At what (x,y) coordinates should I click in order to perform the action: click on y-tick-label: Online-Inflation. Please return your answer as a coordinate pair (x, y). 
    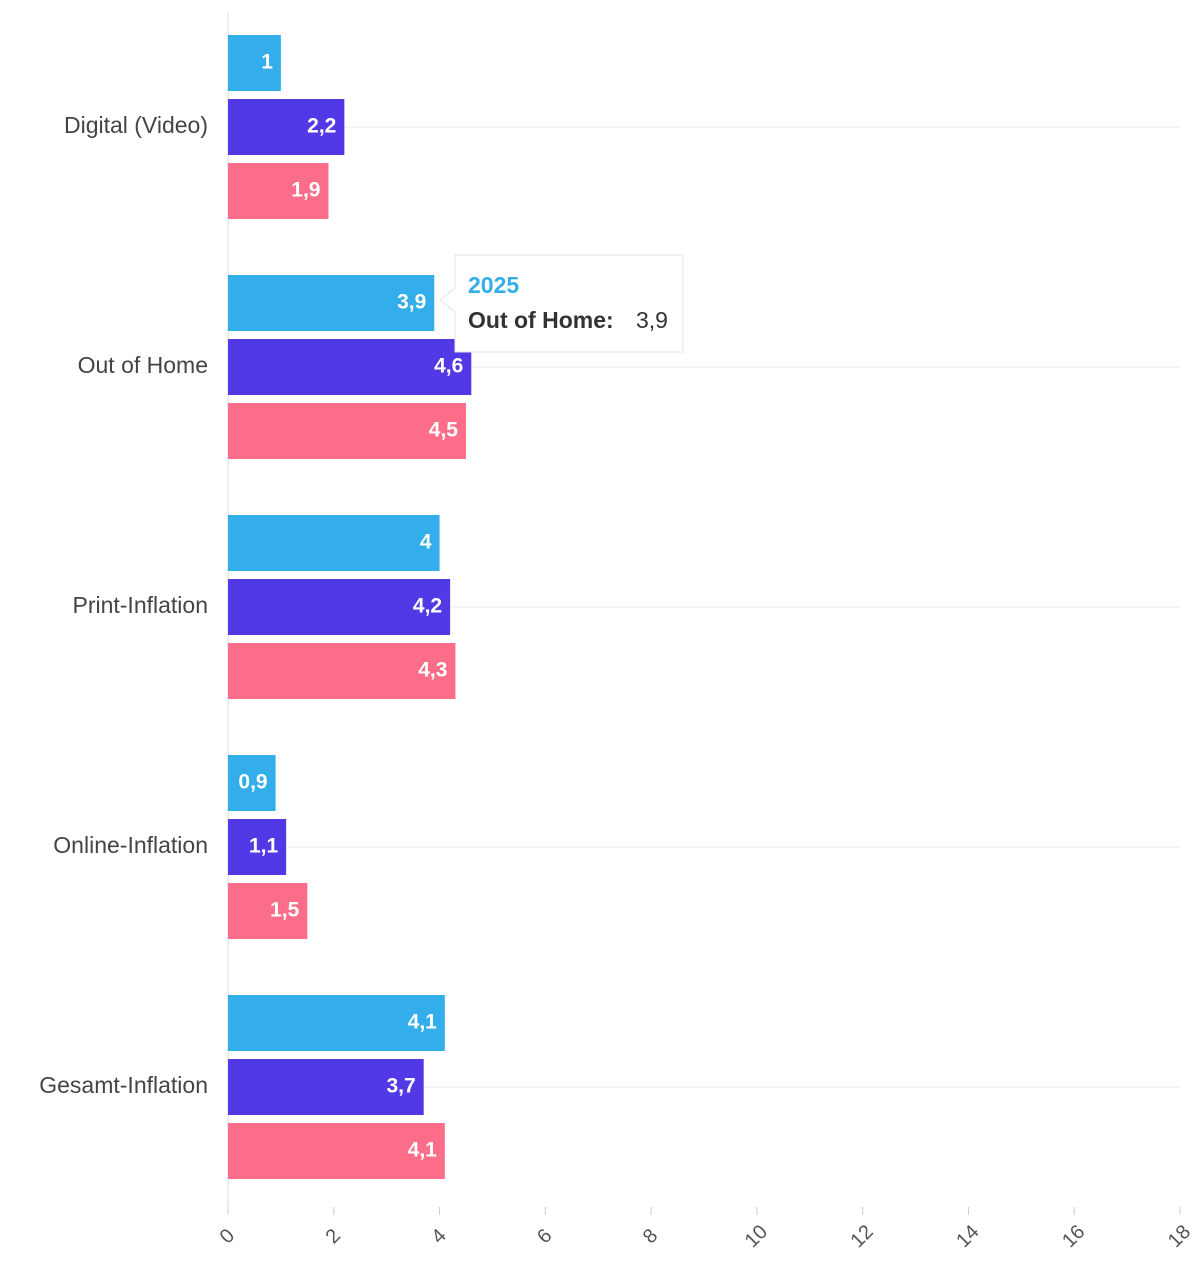
    Looking at the image, I should click on (130, 845).